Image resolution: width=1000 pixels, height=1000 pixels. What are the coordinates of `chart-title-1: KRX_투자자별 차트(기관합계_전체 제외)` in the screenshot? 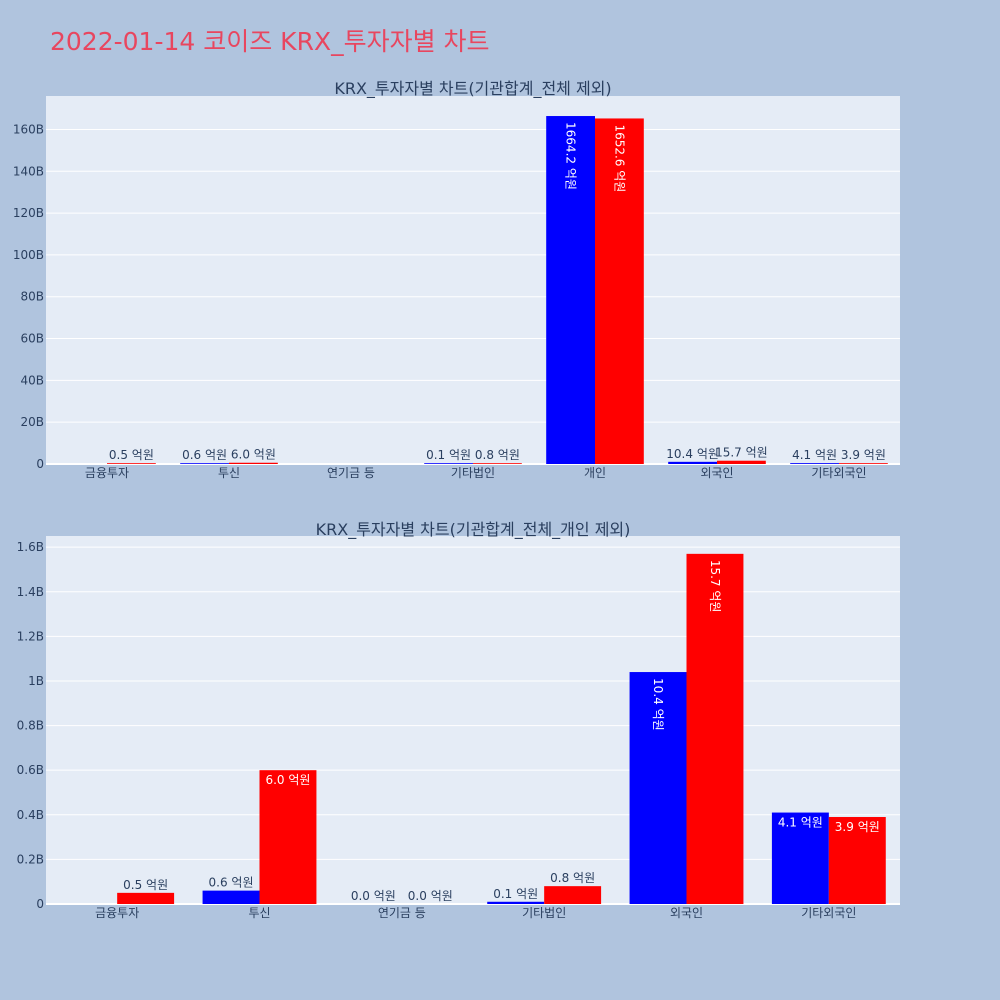 It's located at (472, 89).